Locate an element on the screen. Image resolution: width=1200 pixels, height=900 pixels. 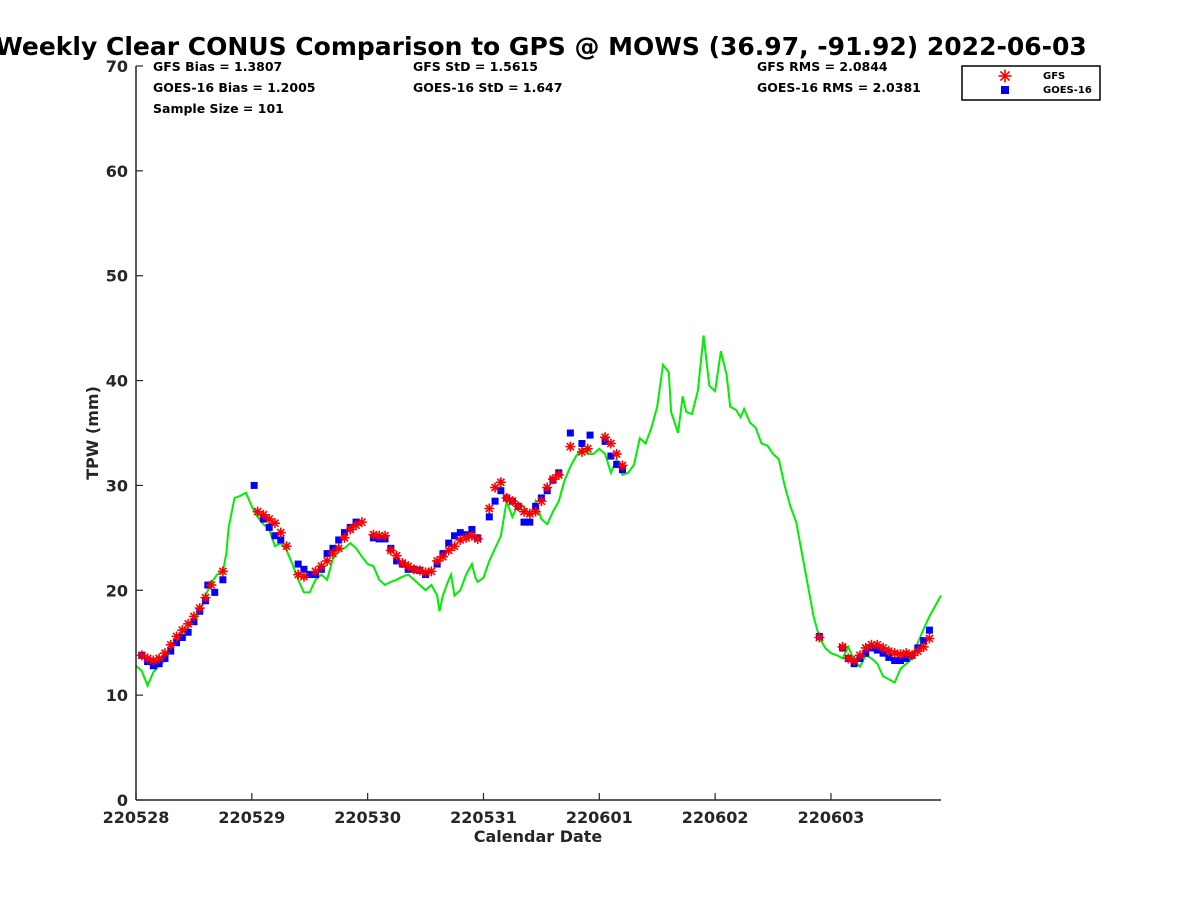
x-tick-label: 220531 is located at coordinates (483, 817).